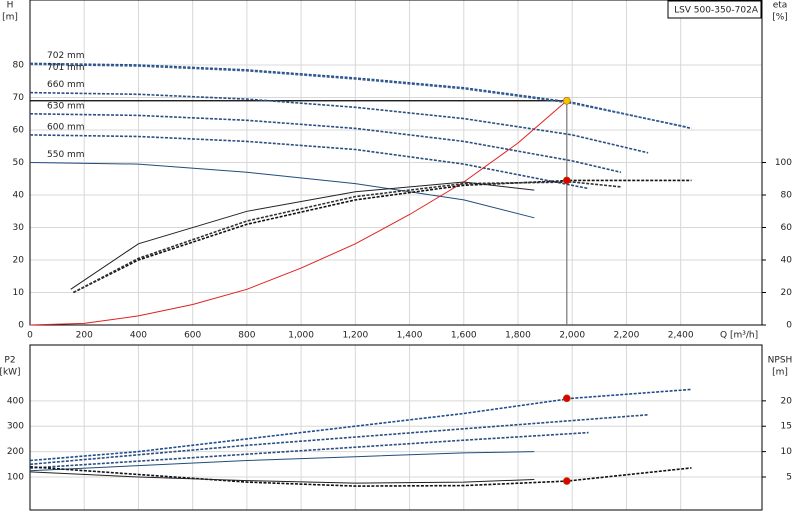 The height and width of the screenshot is (520, 800). Describe the element at coordinates (10, 6) in the screenshot. I see `y-axis-label: H` at that location.